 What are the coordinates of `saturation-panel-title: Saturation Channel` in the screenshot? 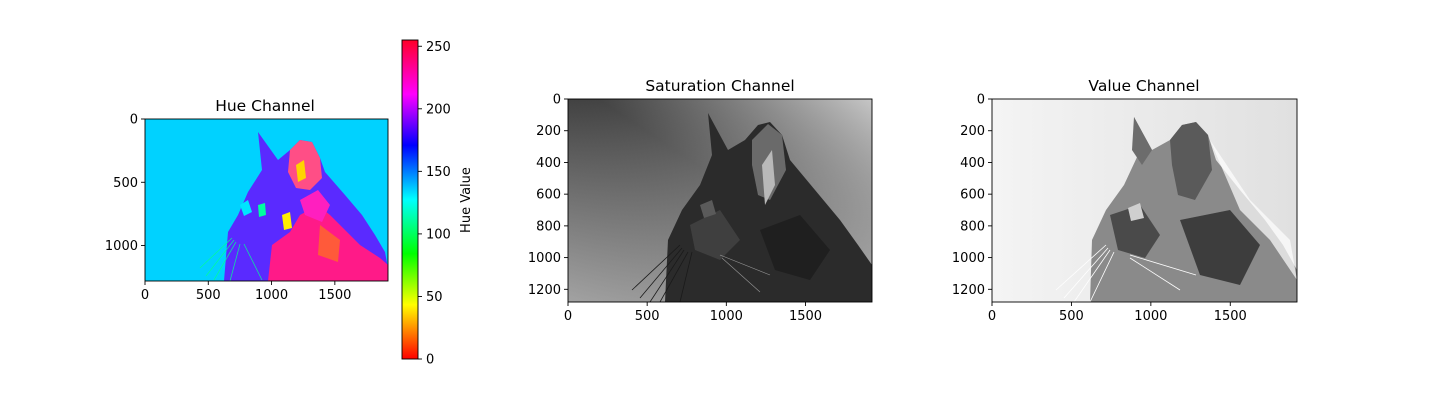 It's located at (719, 86).